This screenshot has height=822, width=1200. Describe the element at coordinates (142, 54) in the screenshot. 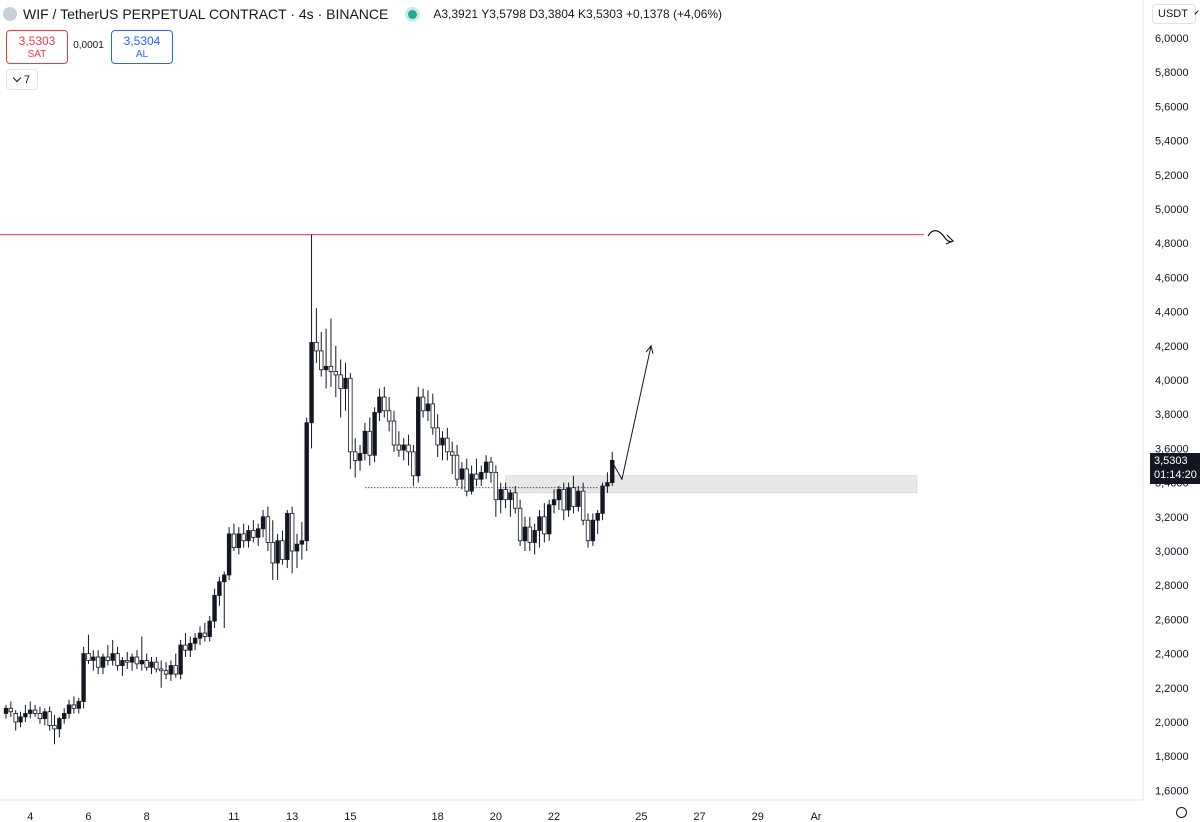

I see `buy-label: AL` at that location.